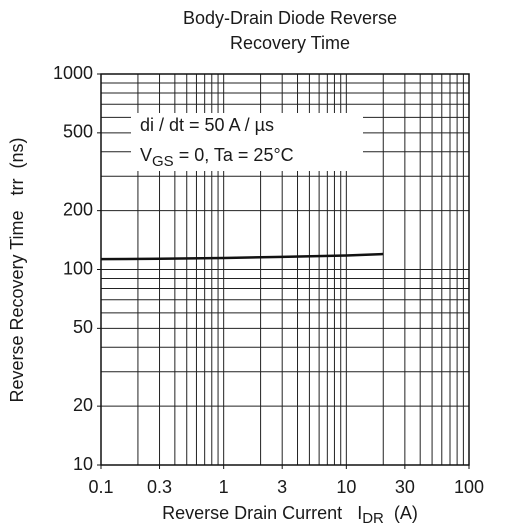  What do you see at coordinates (83, 464) in the screenshot?
I see `y-tick-label: 10` at bounding box center [83, 464].